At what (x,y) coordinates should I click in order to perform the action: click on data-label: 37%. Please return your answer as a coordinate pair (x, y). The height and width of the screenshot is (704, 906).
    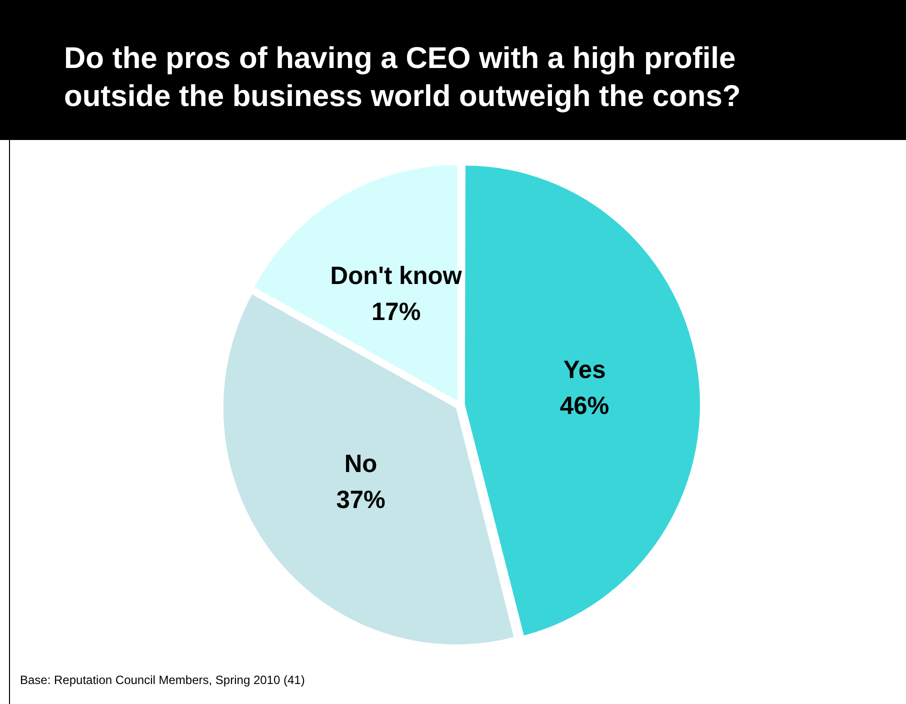
    Looking at the image, I should click on (361, 500).